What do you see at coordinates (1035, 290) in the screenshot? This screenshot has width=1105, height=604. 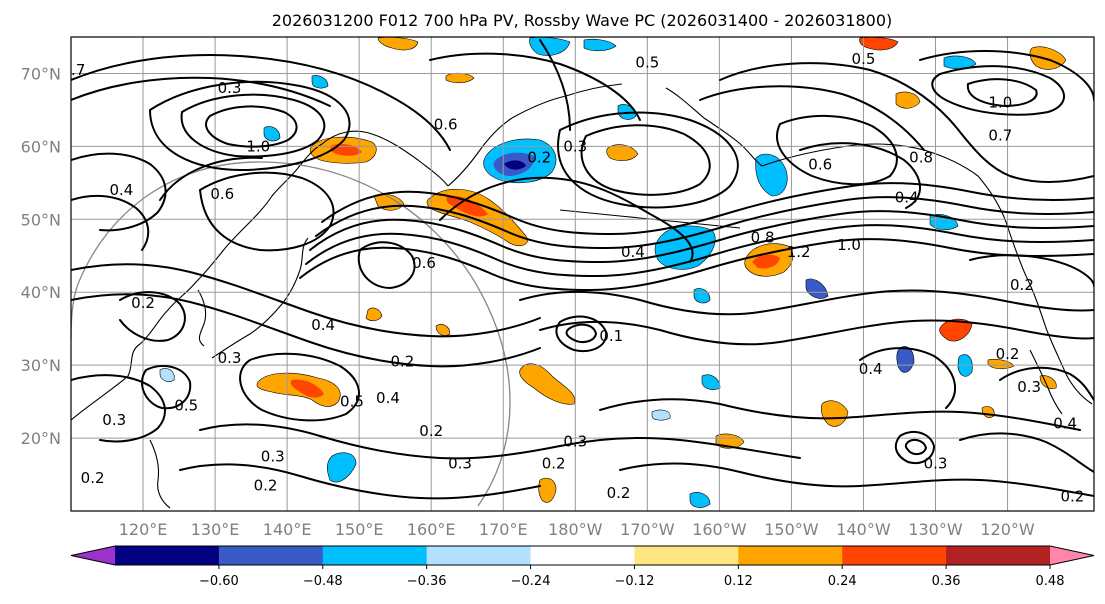 I see `coast-na-west` at bounding box center [1035, 290].